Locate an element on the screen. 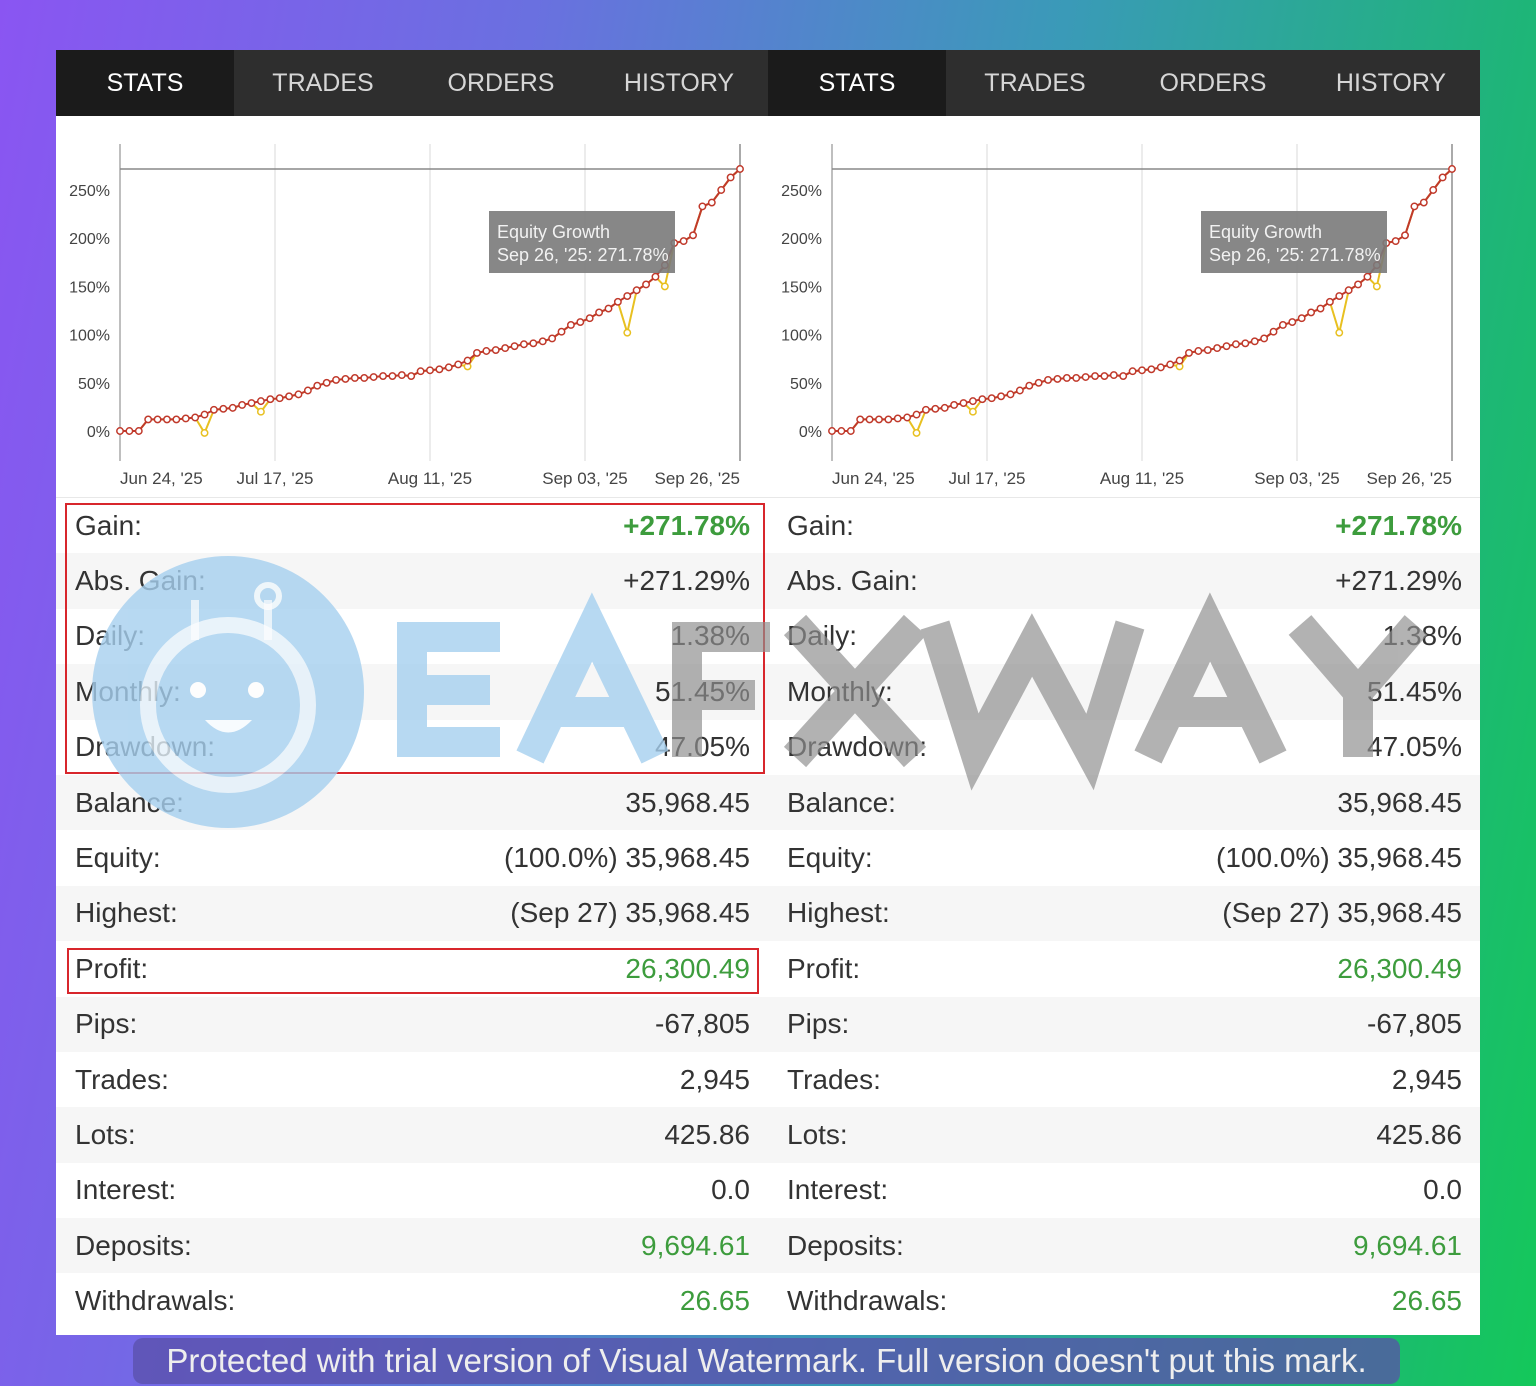  tab-history: HISTORY is located at coordinates (679, 82).